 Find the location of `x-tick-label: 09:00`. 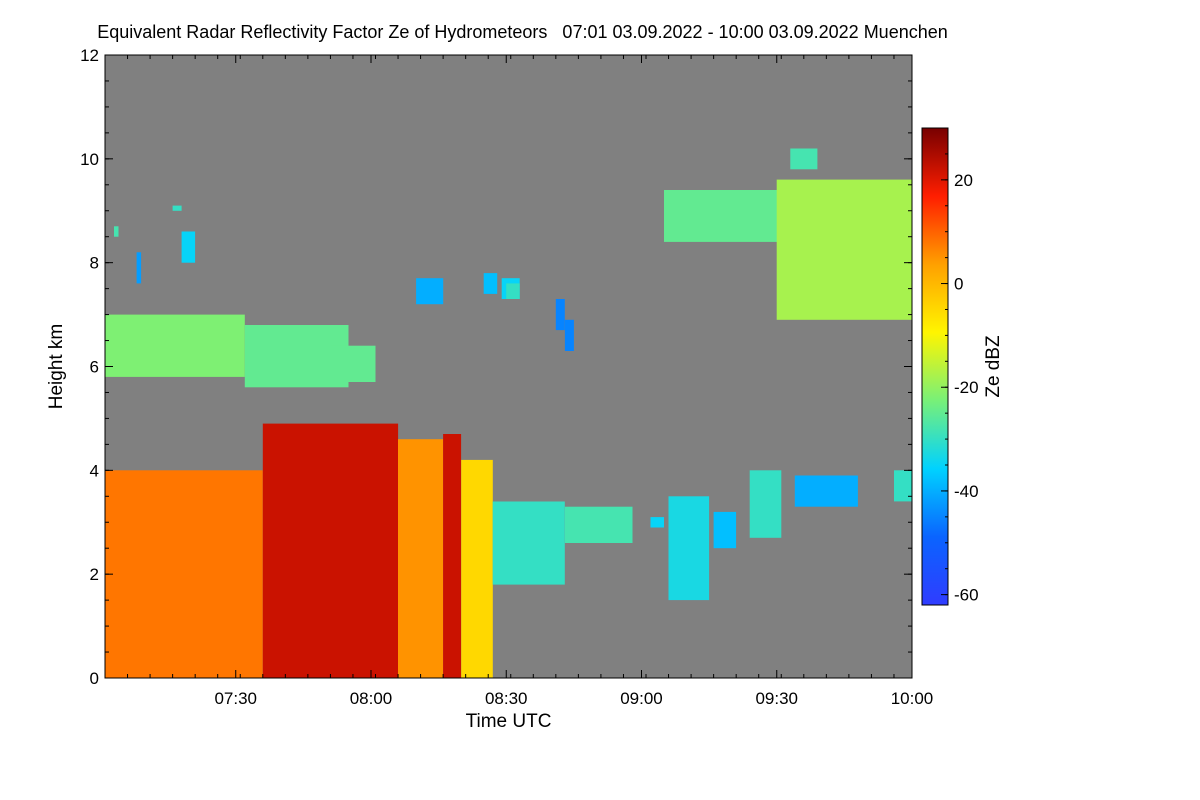

x-tick-label: 09:00 is located at coordinates (641, 698).